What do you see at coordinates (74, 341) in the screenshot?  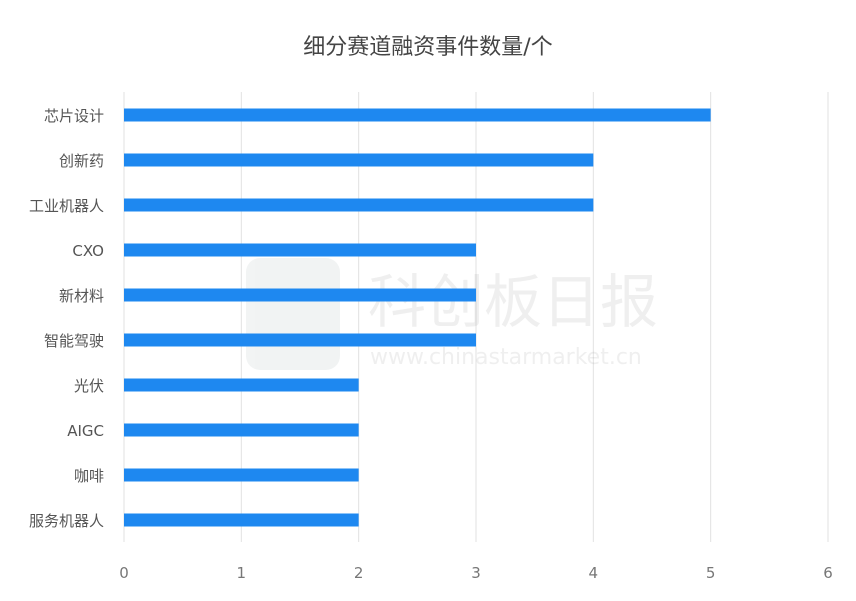 I see `category-label: 智能驾驶` at bounding box center [74, 341].